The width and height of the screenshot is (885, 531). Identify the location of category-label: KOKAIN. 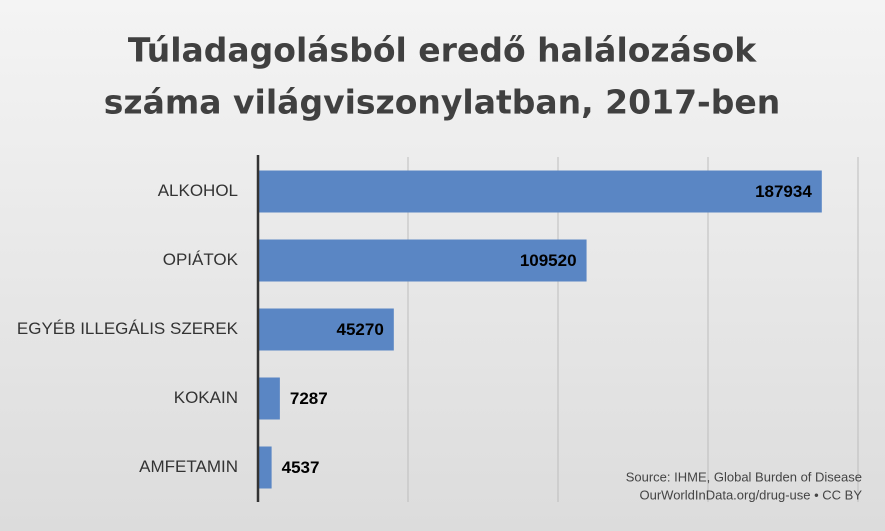
(206, 397).